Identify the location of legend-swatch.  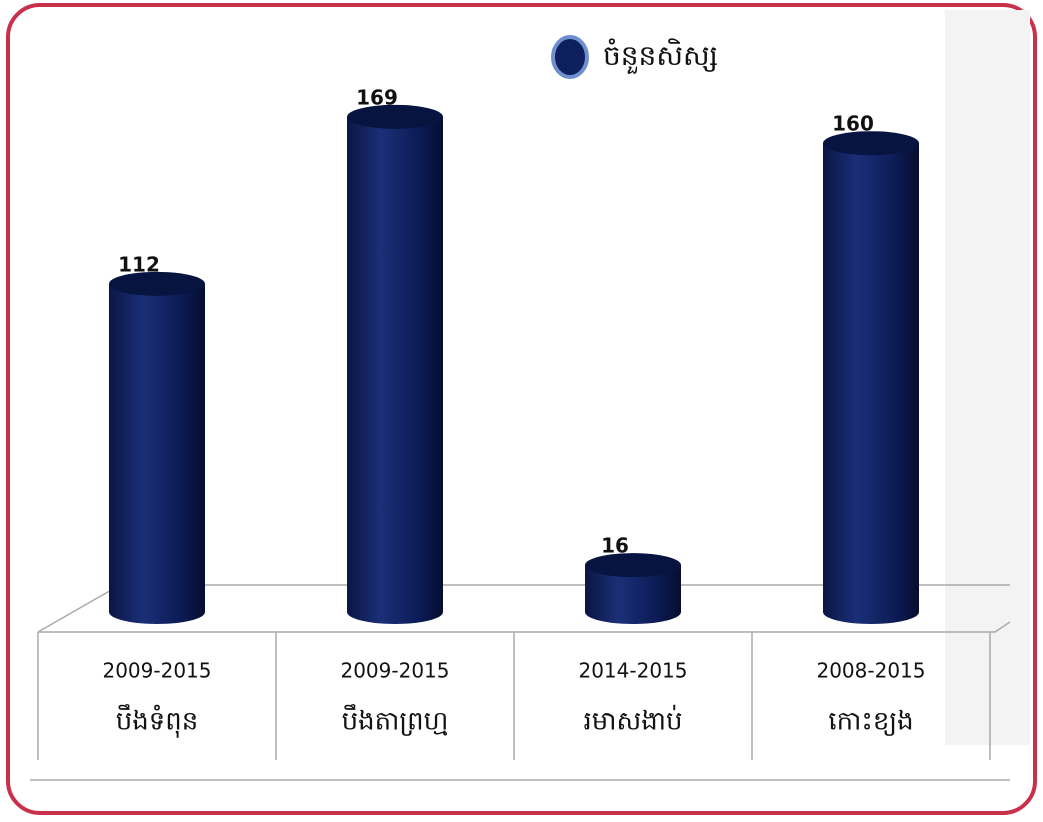
(570, 57).